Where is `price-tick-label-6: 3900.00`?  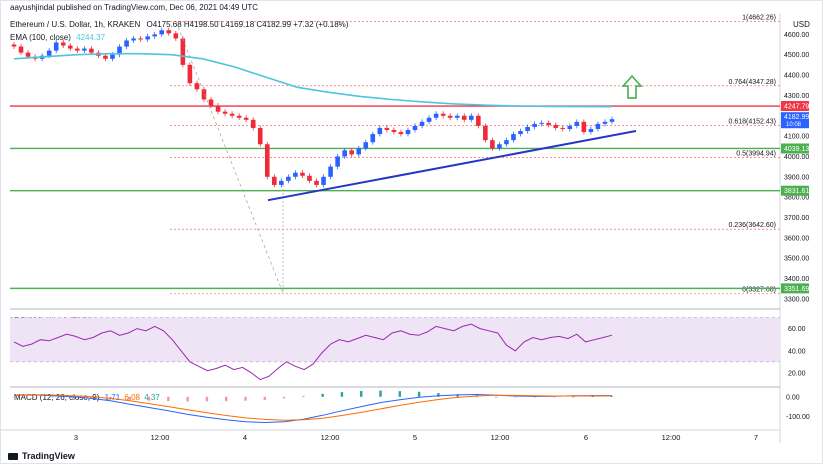
price-tick-label-6: 3900.00 is located at coordinates (796, 177).